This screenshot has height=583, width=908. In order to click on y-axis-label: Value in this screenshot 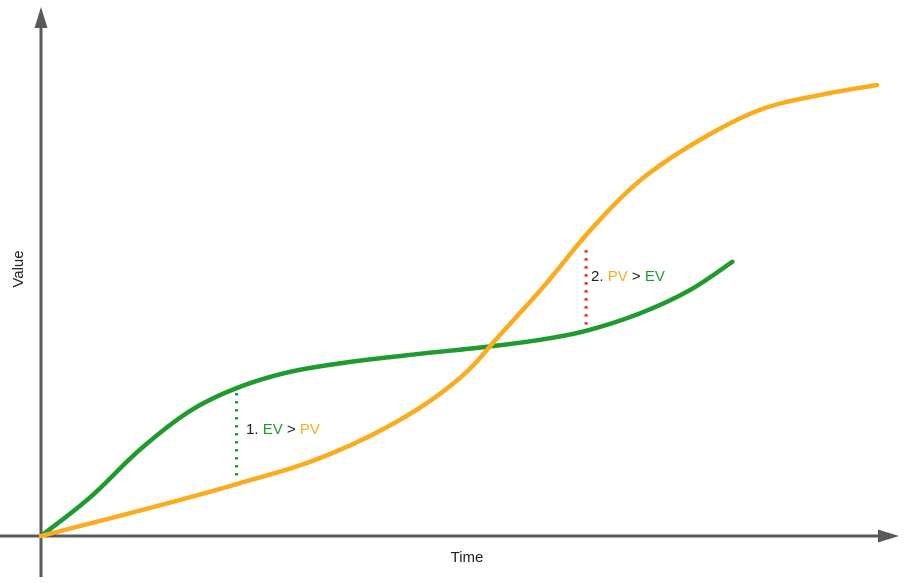, I will do `click(18, 269)`.